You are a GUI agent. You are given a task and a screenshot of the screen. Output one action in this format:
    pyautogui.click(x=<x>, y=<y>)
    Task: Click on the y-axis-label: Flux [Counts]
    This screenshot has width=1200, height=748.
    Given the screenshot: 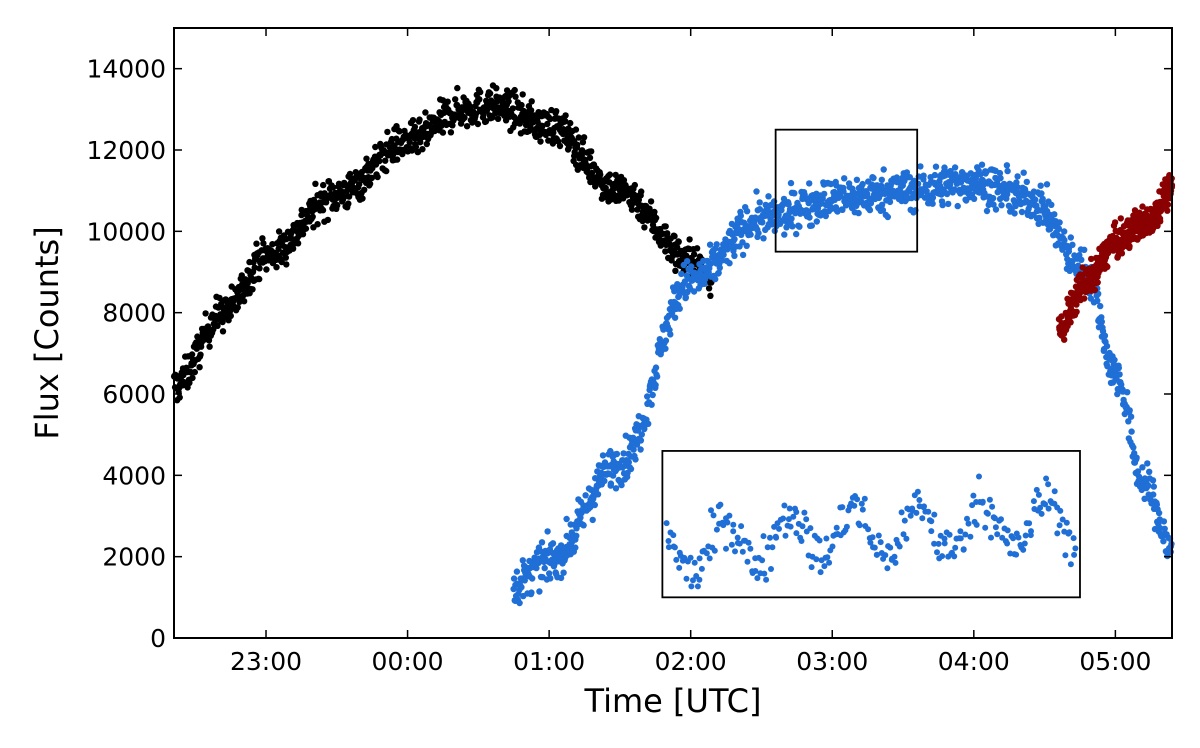 What is the action you would take?
    pyautogui.click(x=47, y=332)
    